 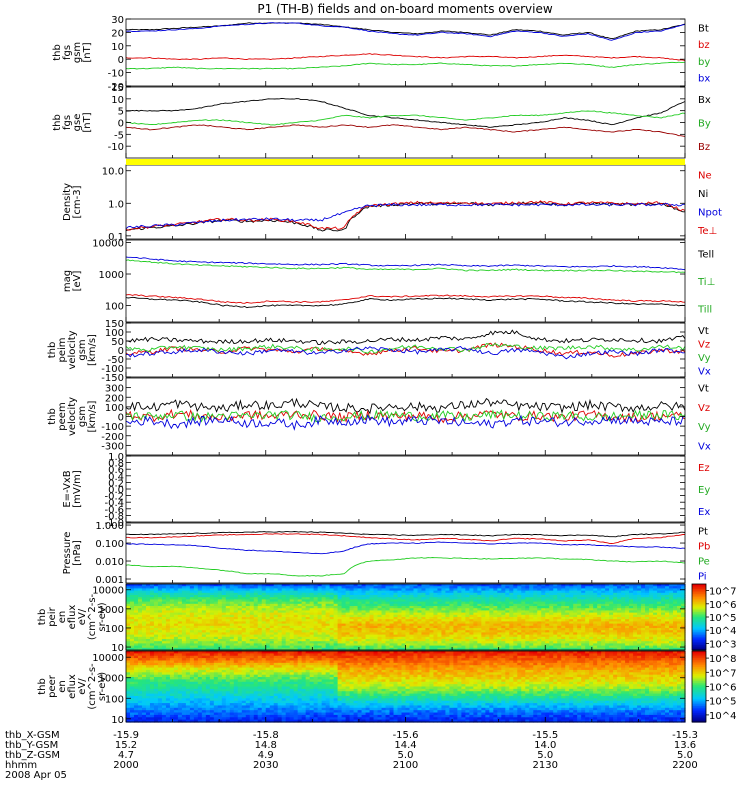 What do you see at coordinates (704, 79) in the screenshot?
I see `legend-bx: bx` at bounding box center [704, 79].